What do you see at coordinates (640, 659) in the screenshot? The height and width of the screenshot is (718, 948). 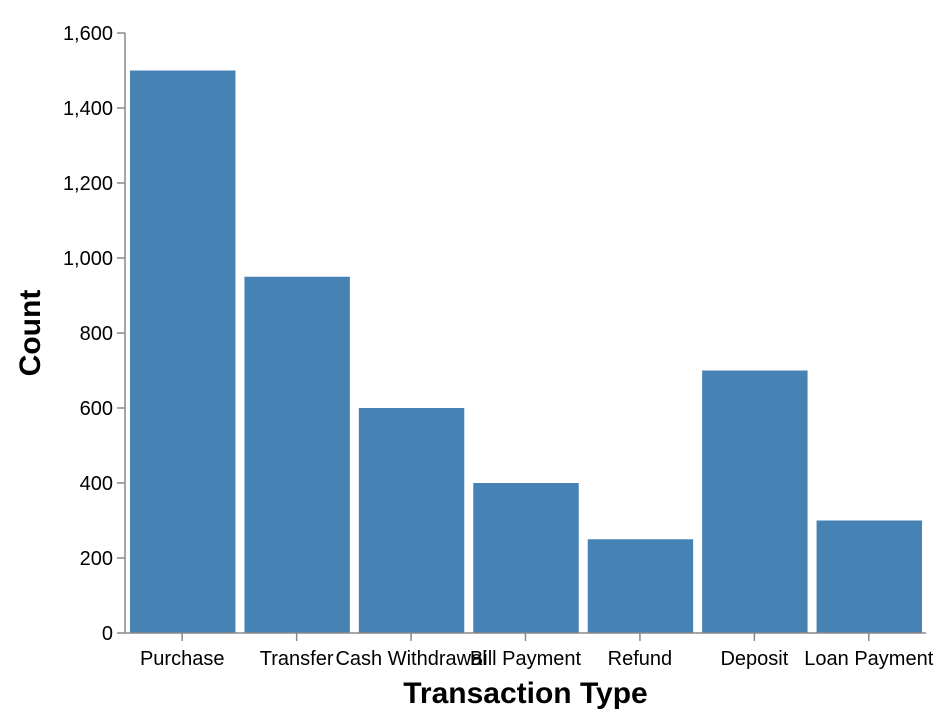 I see `x-tick-label: Refund` at bounding box center [640, 659].